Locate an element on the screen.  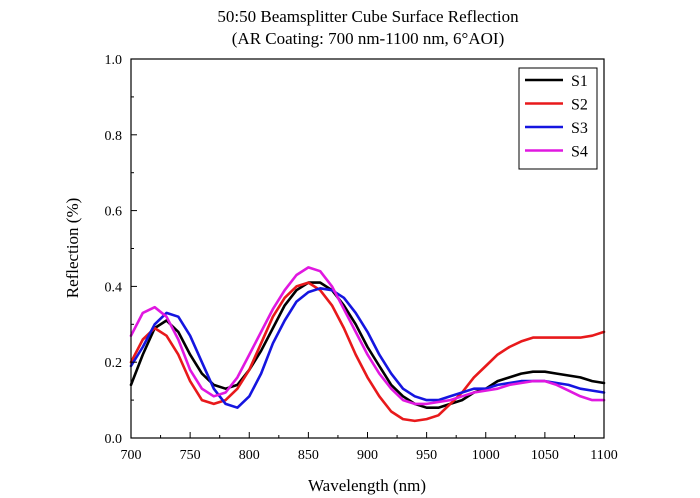
y-tick-label: 0.0 is located at coordinates (114, 439).